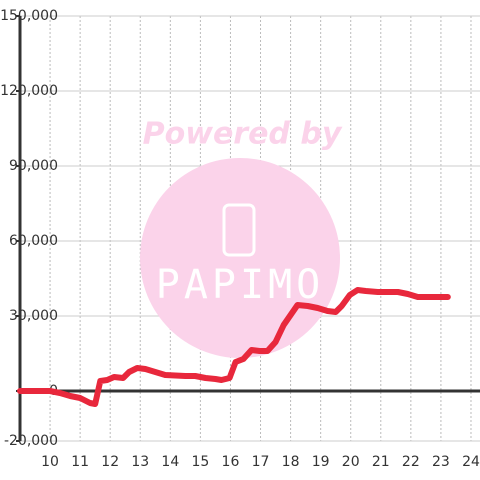 This screenshot has width=480, height=480. I want to click on y-tick-label: 60,000, so click(33, 241).